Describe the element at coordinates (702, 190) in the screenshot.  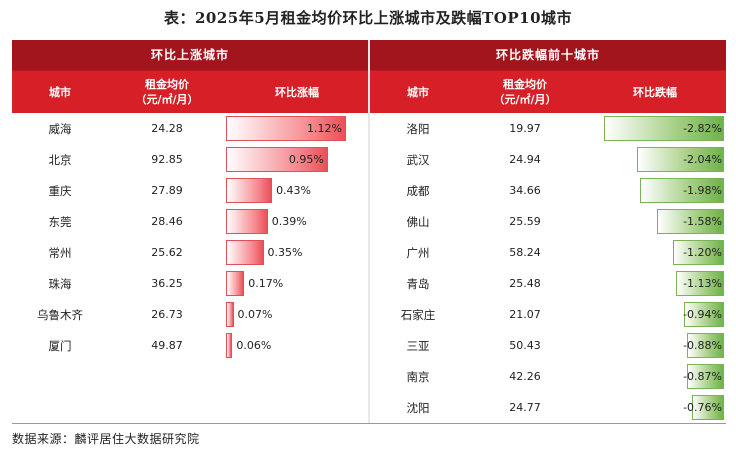
I see `change-value: -1.98%` at that location.